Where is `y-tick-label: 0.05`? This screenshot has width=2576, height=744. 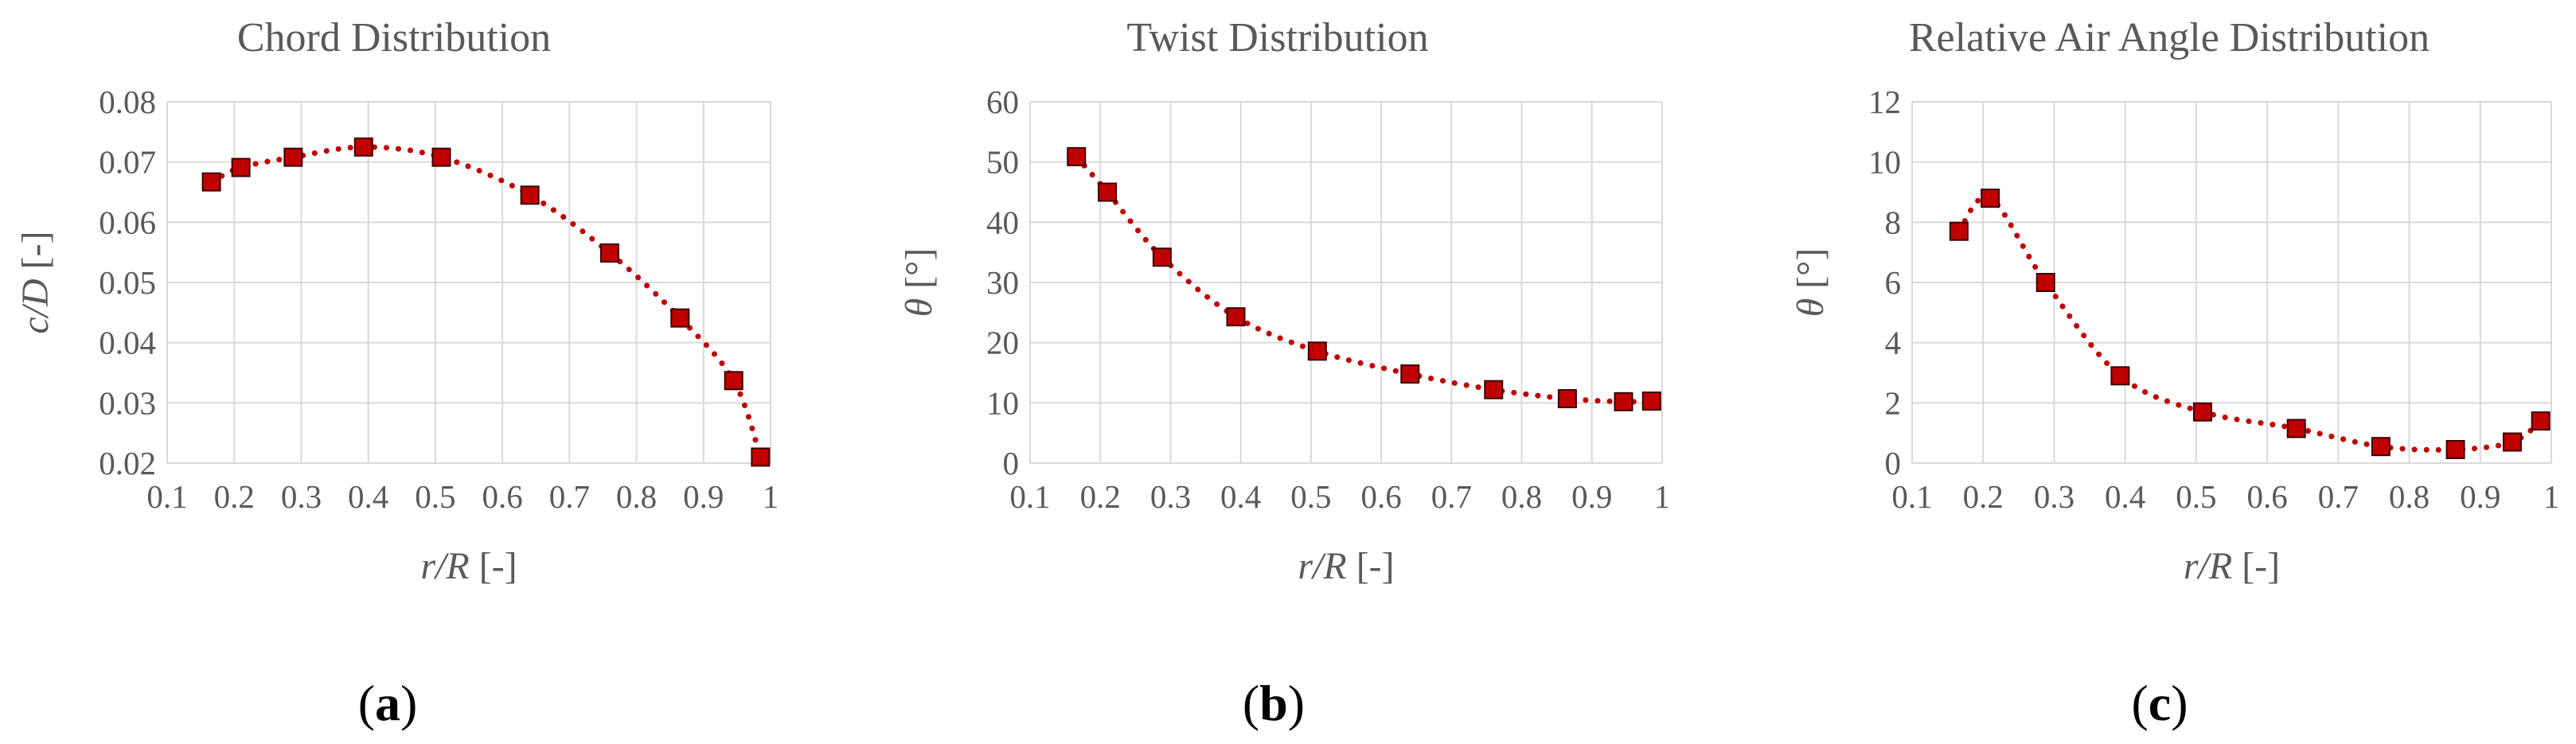
y-tick-label: 0.05 is located at coordinates (127, 283).